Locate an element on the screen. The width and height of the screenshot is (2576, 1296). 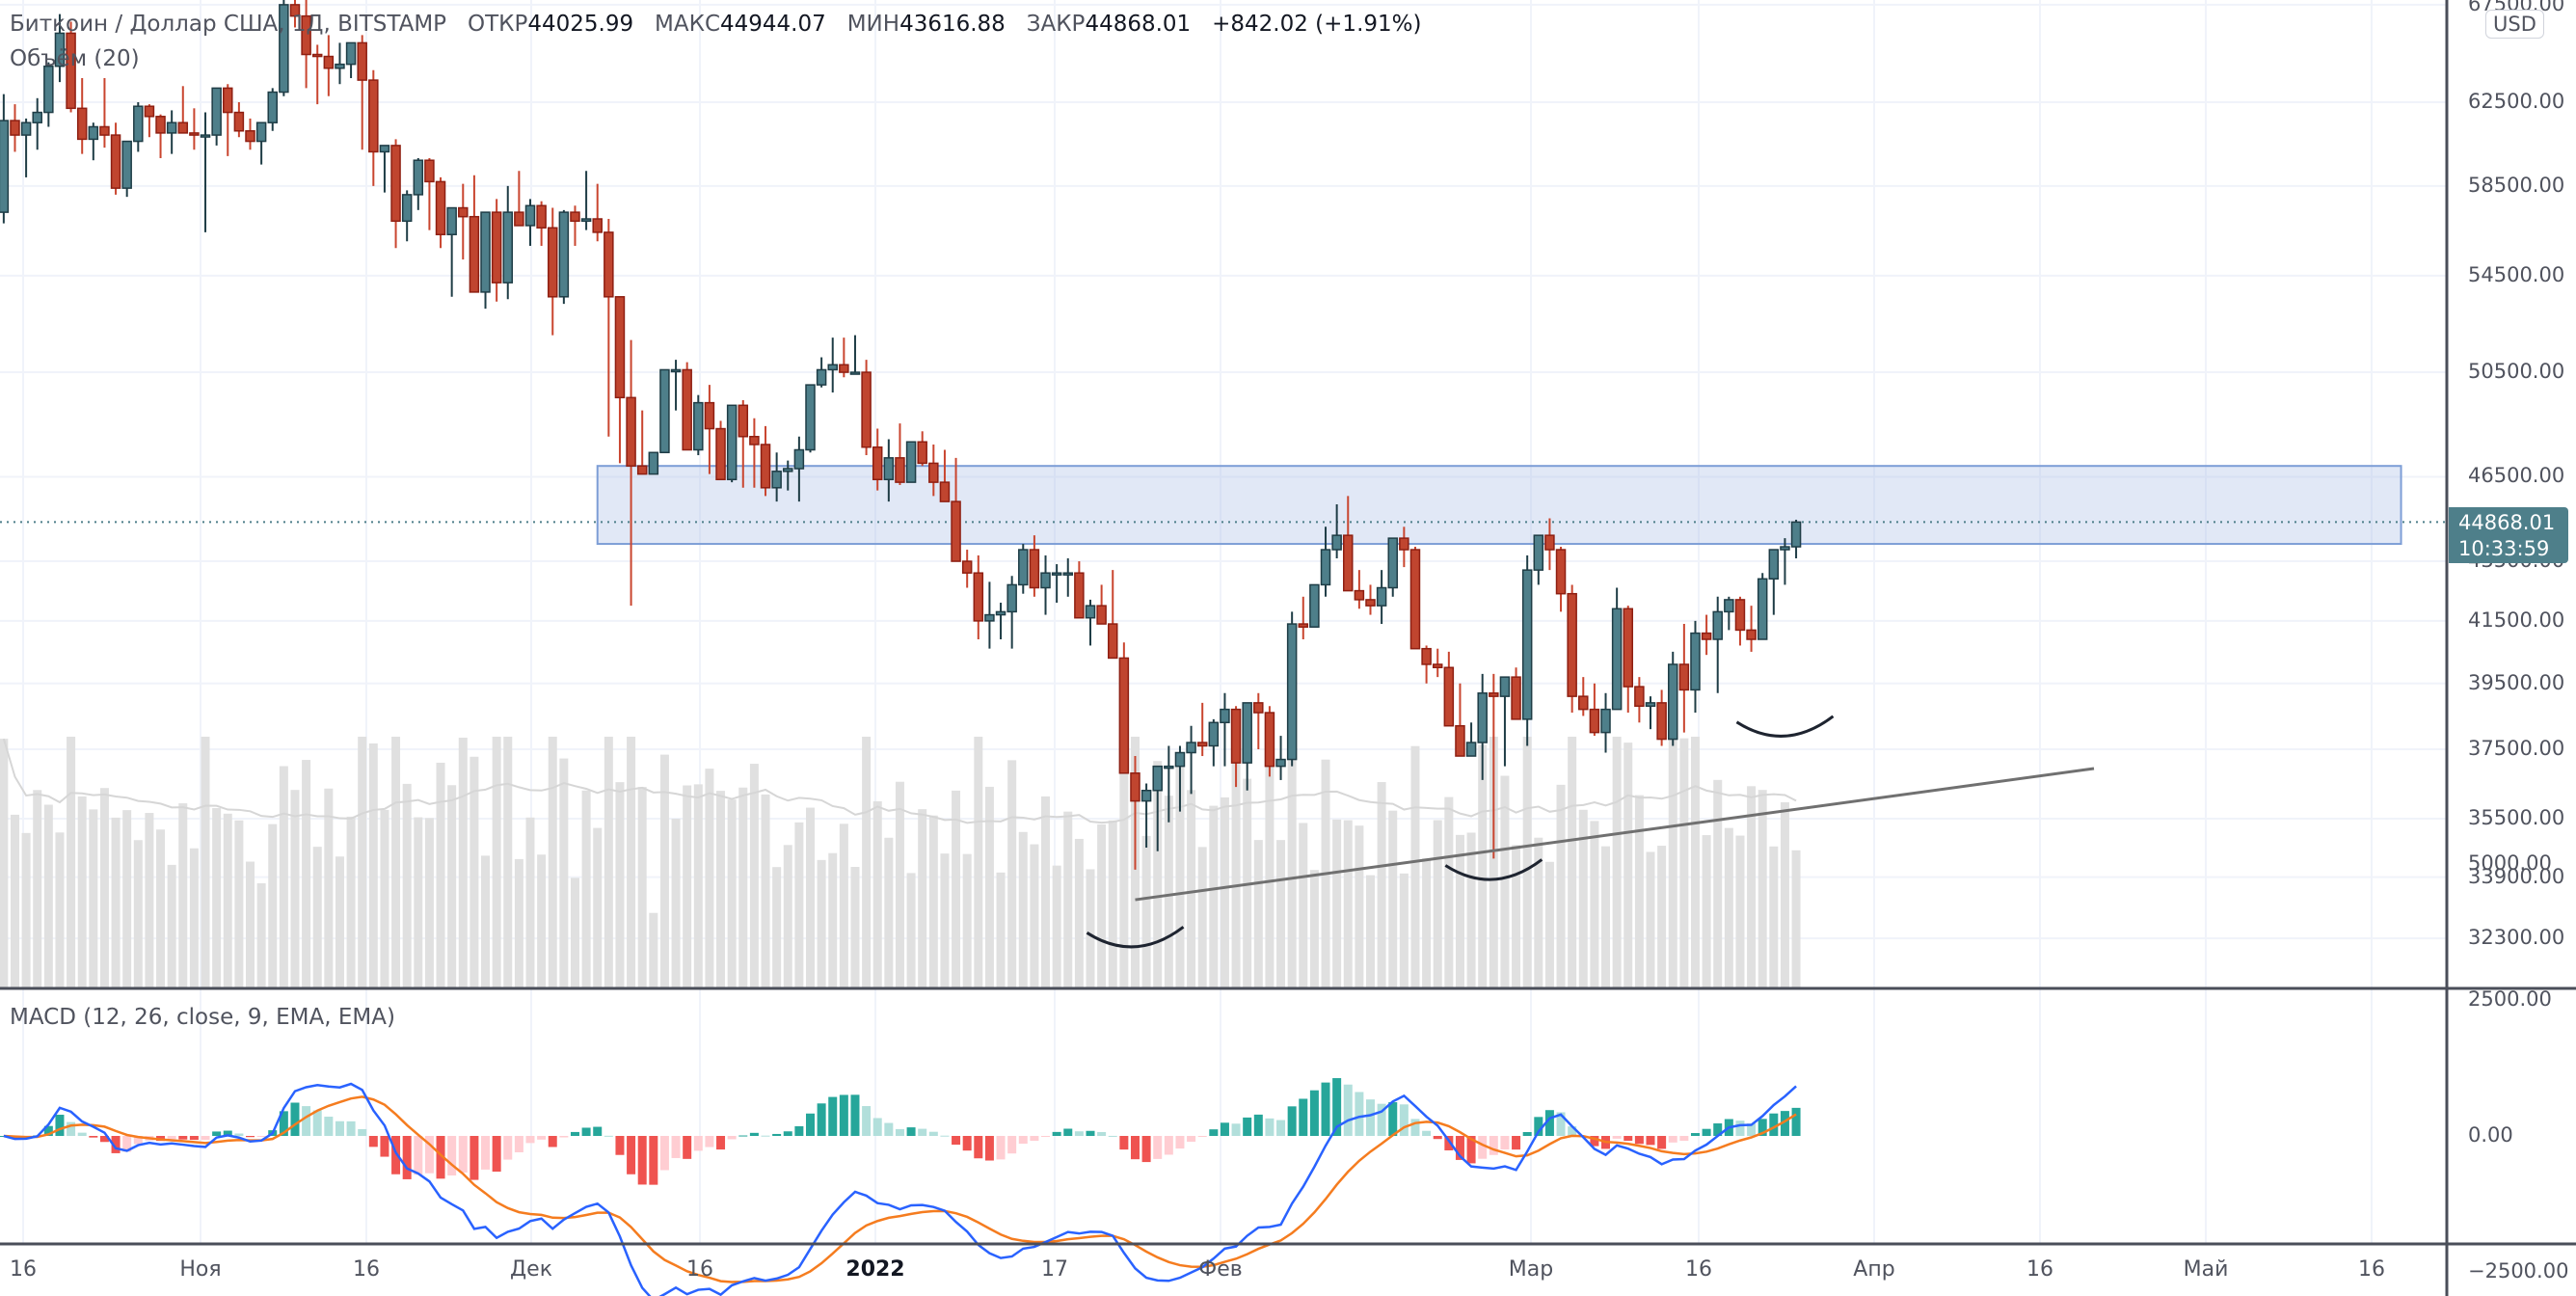
macd-legend: MACD (12, 26, close, 9, EMA, EMA) is located at coordinates (203, 1017).